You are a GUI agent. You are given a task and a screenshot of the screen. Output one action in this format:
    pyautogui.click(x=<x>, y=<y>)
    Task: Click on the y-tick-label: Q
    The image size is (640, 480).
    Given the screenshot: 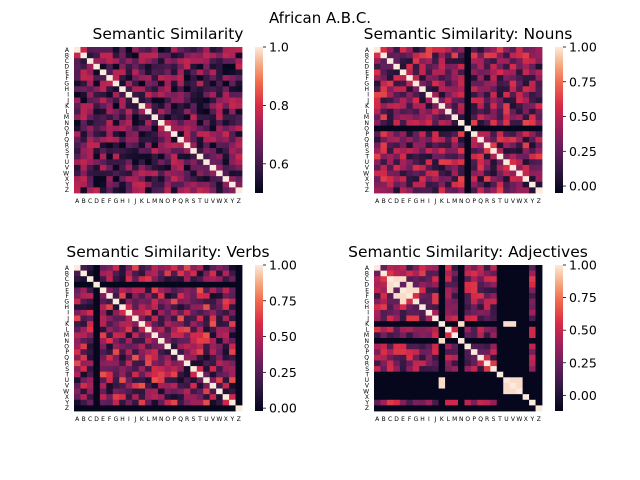 What is the action you would take?
    pyautogui.click(x=366, y=358)
    